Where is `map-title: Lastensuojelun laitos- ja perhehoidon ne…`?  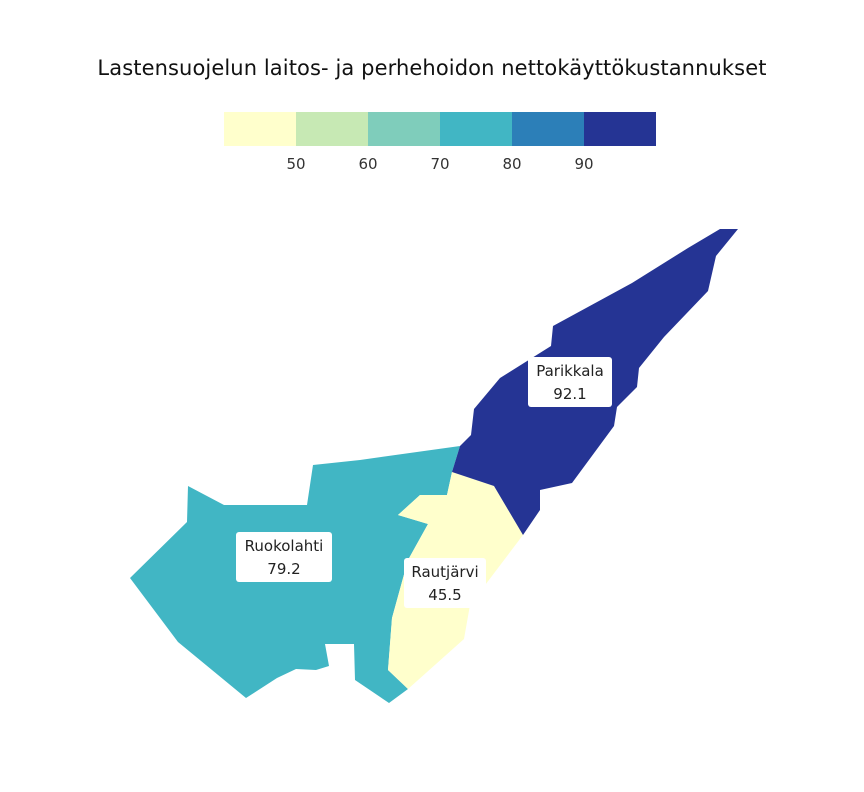
map-title: Lastensuojelun laitos- ja perhehoidon ne… is located at coordinates (432, 68).